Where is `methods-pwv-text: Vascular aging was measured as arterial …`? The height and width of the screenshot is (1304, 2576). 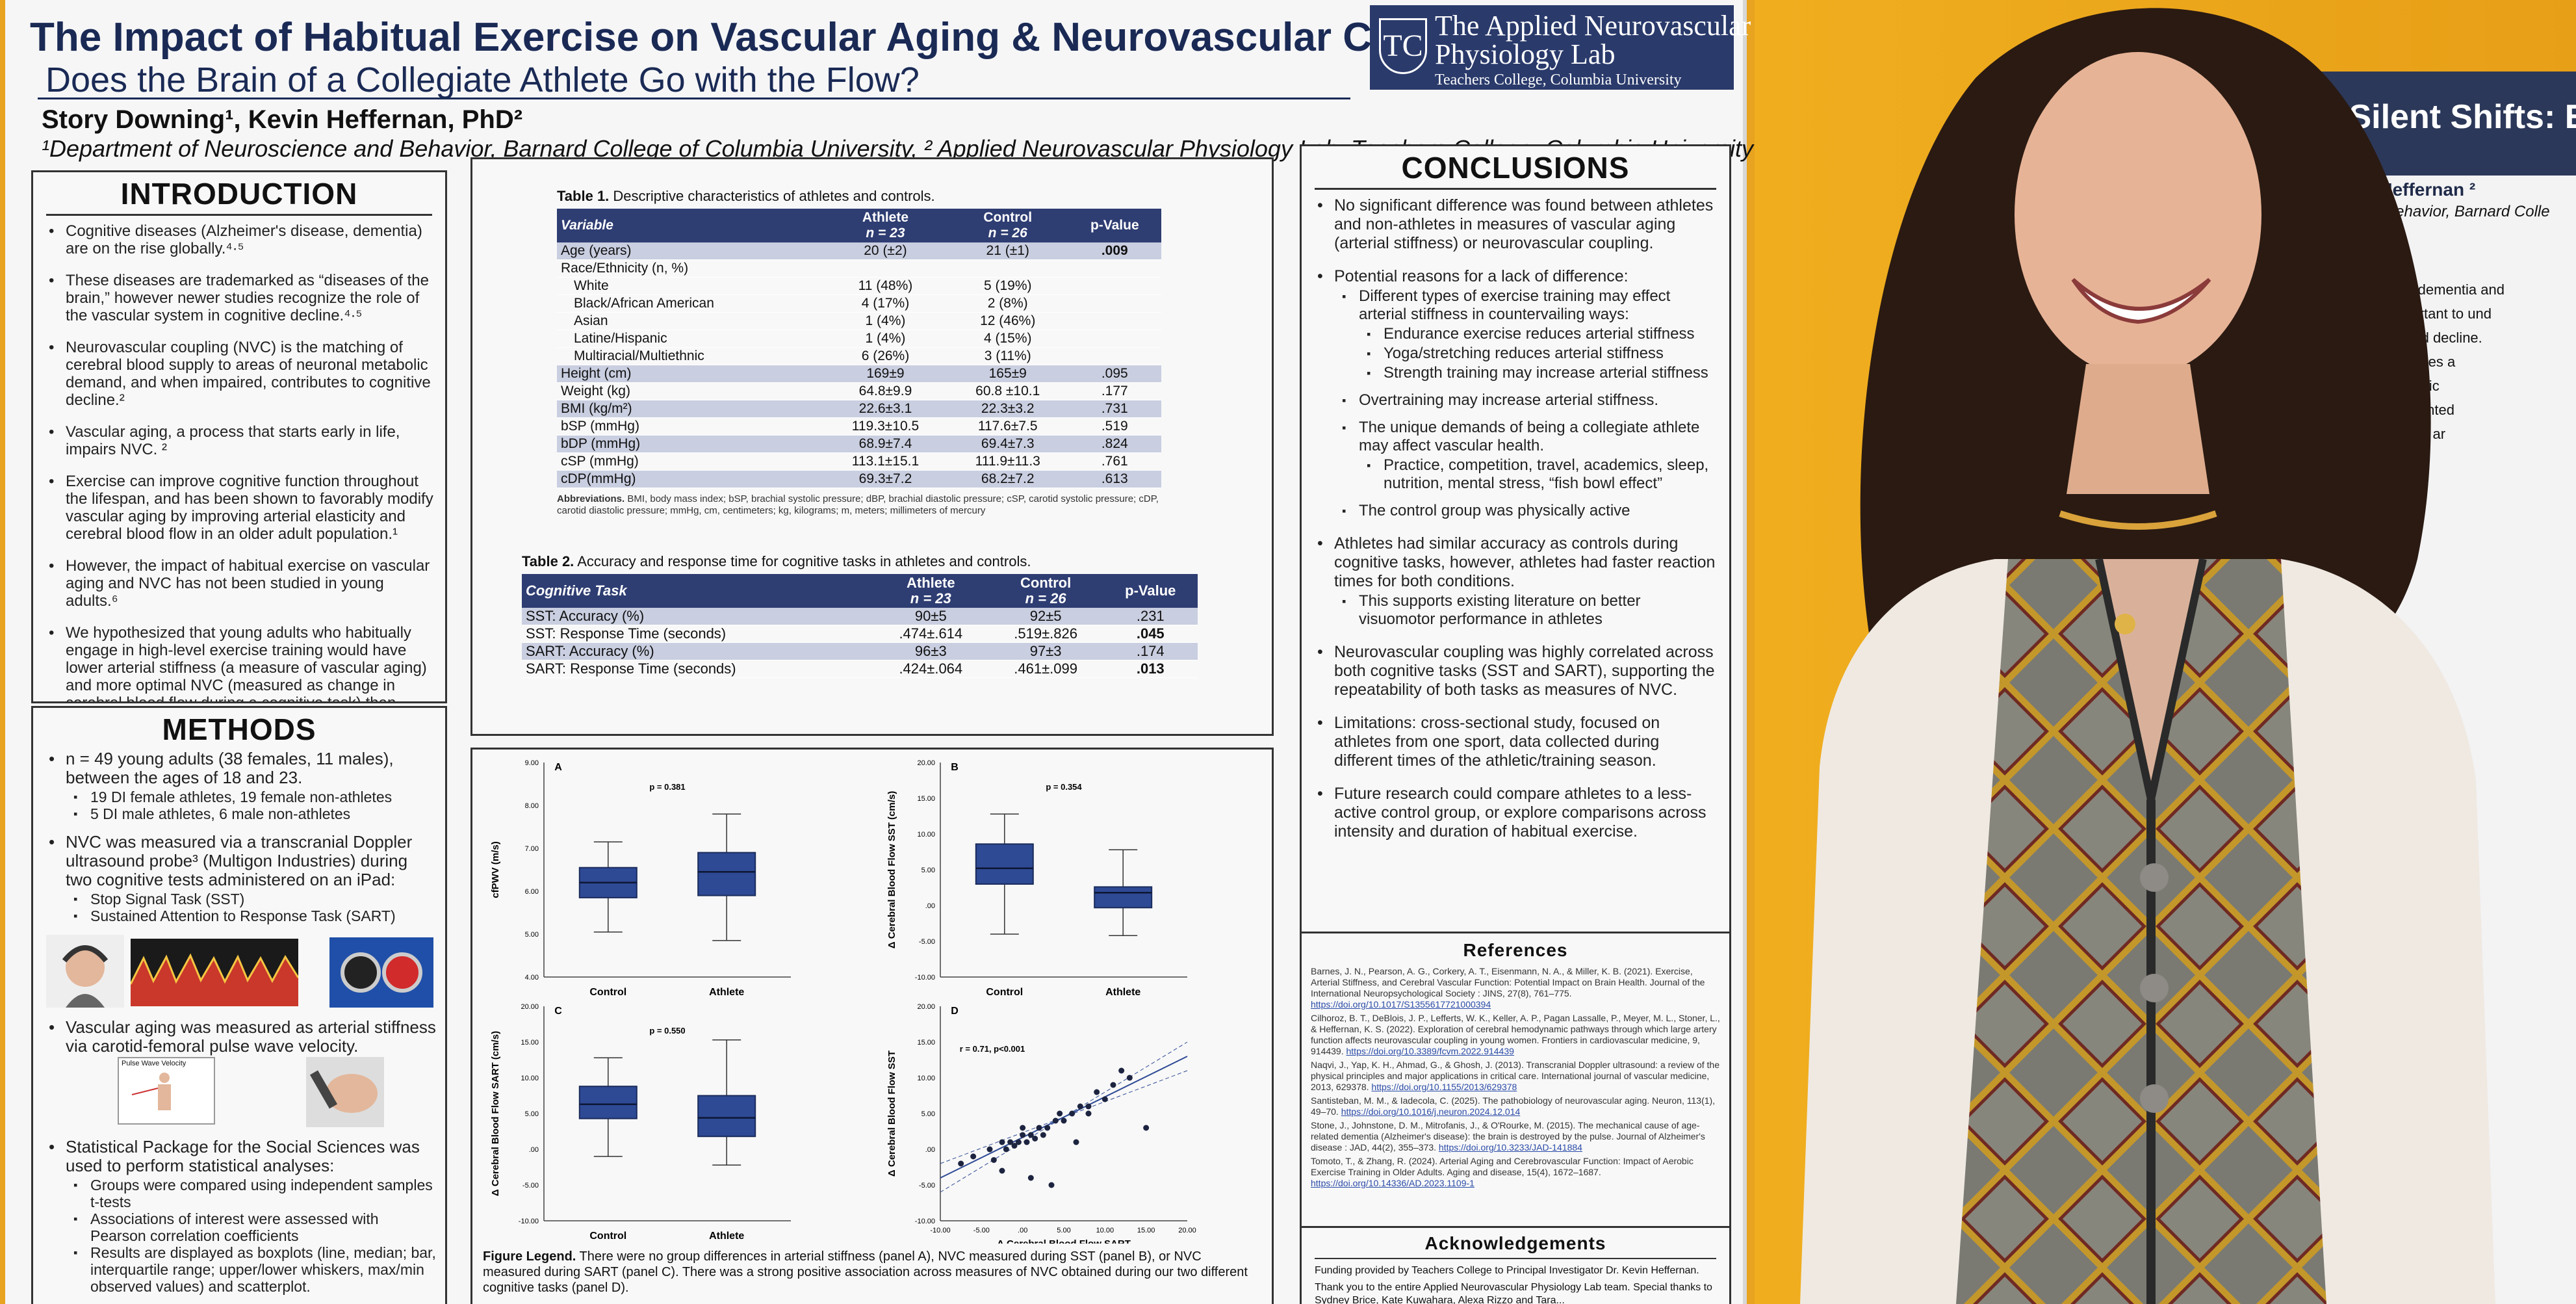 methods-pwv-text: Vascular aging was measured as arterial … is located at coordinates (251, 1036).